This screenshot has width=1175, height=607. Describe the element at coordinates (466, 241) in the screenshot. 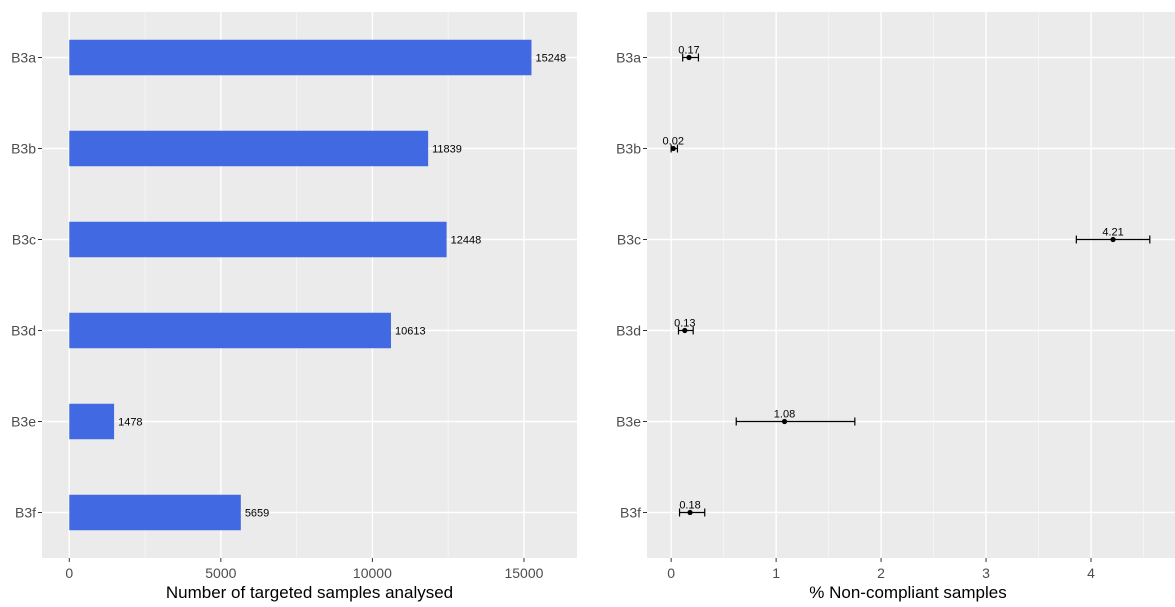

I see `data-label: 12448` at that location.